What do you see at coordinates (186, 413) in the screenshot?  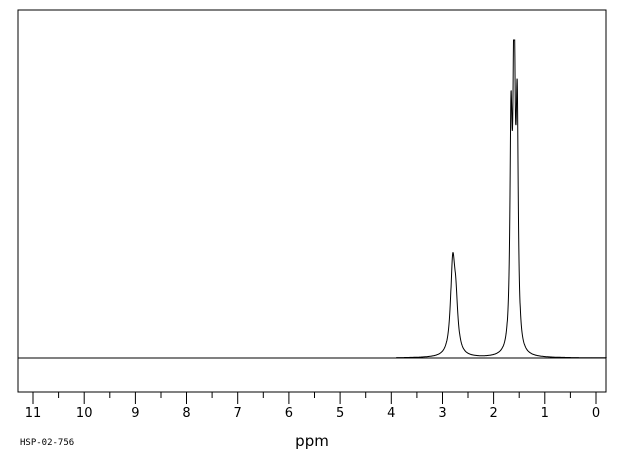 I see `tick-label: 8` at bounding box center [186, 413].